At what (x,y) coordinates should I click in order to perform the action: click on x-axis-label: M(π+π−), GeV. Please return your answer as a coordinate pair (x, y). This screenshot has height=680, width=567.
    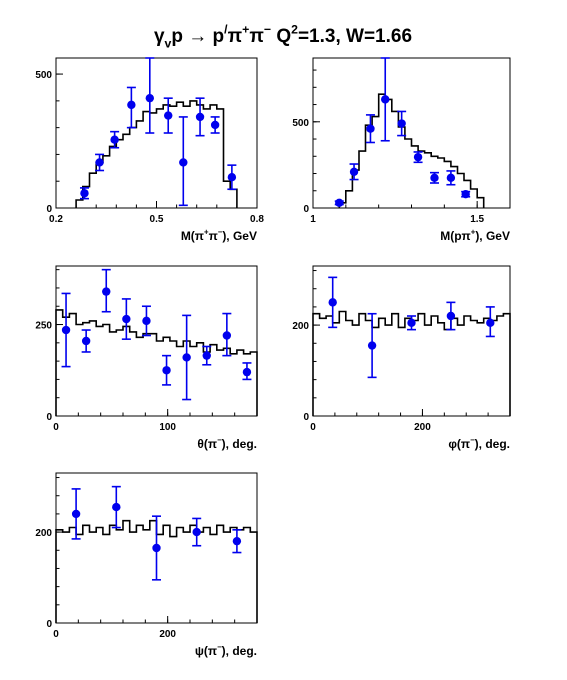
    Looking at the image, I should click on (219, 235).